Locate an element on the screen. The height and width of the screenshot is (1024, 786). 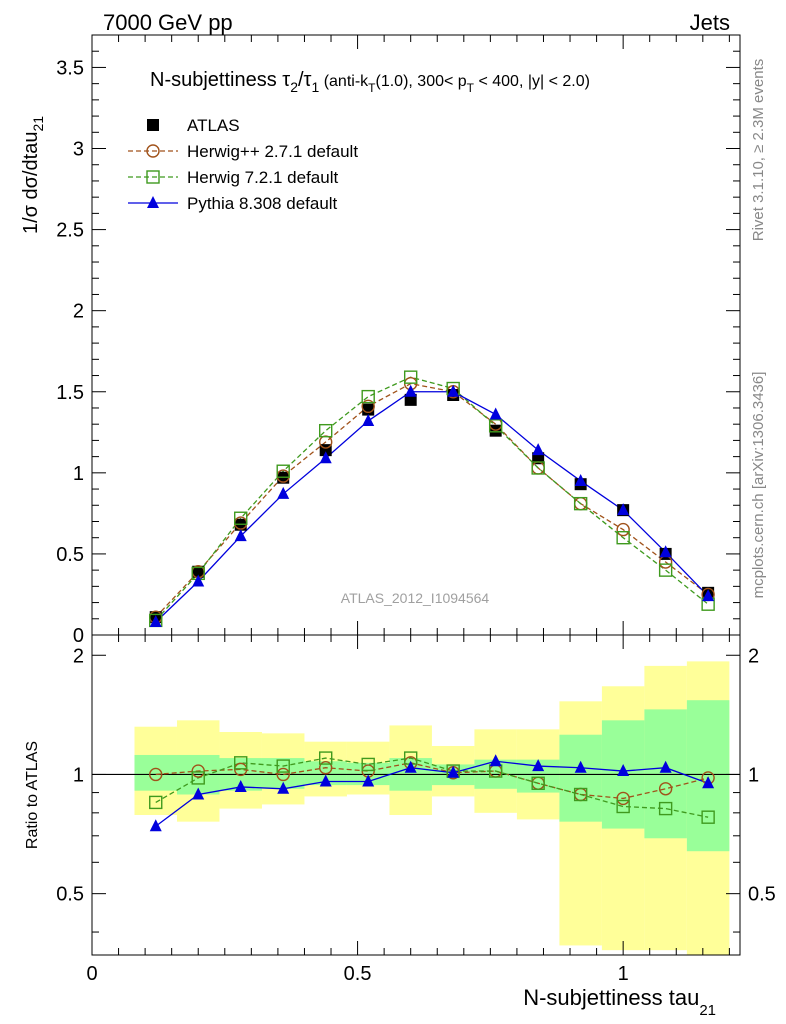
ratio-line-pythia is located at coordinates (432, 793).